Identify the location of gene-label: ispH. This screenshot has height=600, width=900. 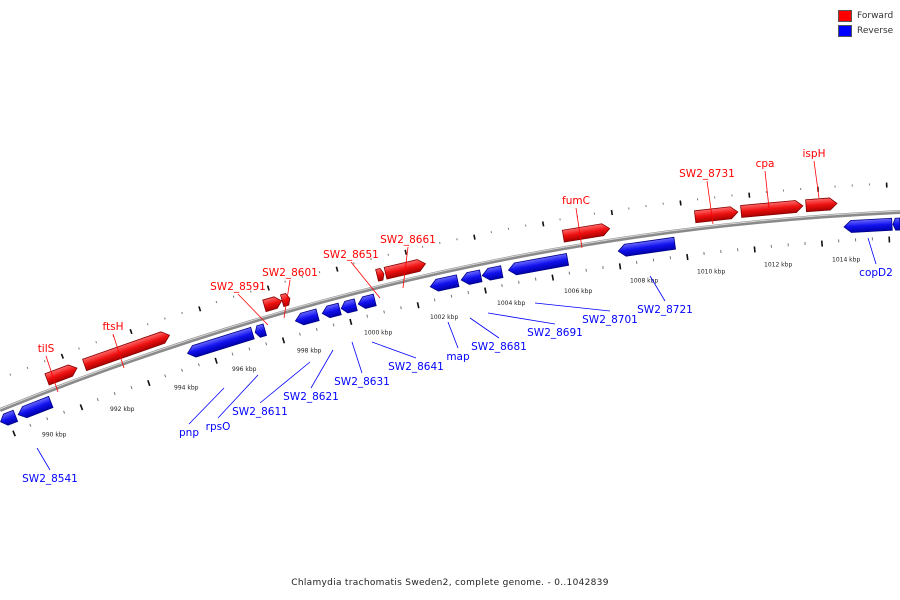
(814, 173).